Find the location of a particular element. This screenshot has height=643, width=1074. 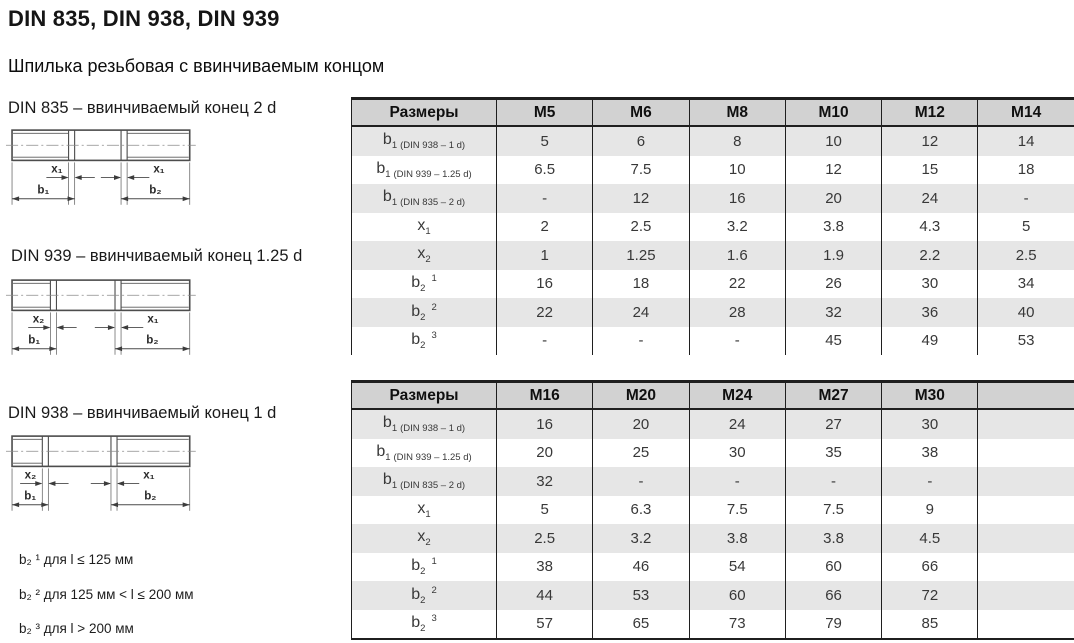

value-cell: 28 is located at coordinates (737, 312).